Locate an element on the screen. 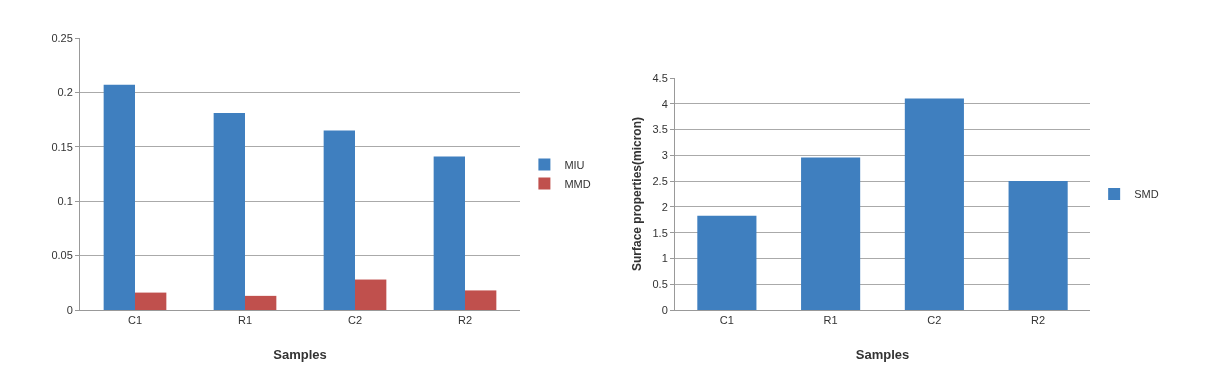 This screenshot has width=1208, height=386. y-tick-label: 0.5 is located at coordinates (660, 284).